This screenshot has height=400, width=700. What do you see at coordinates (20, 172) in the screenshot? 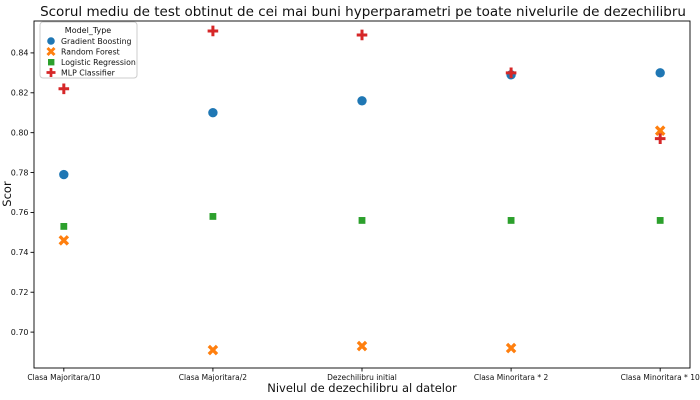
I see `y-tick-label: 0.78` at bounding box center [20, 172].